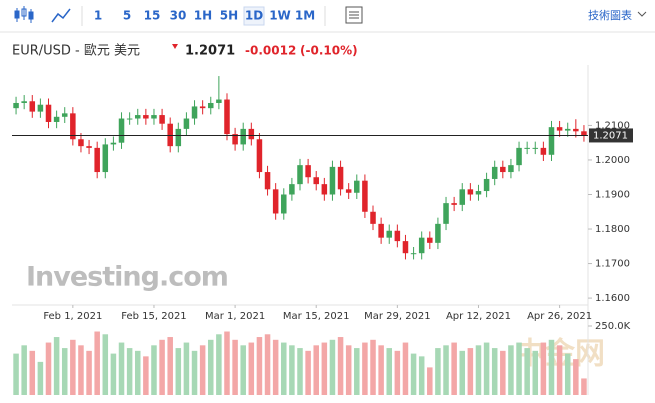 This screenshot has width=655, height=403. Describe the element at coordinates (127, 16) in the screenshot. I see `interval-button: 5` at that location.